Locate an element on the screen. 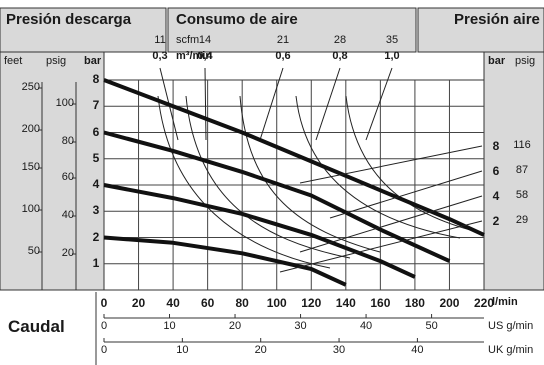 The height and width of the screenshot is (365, 544). header-left-box is located at coordinates (83, 30).